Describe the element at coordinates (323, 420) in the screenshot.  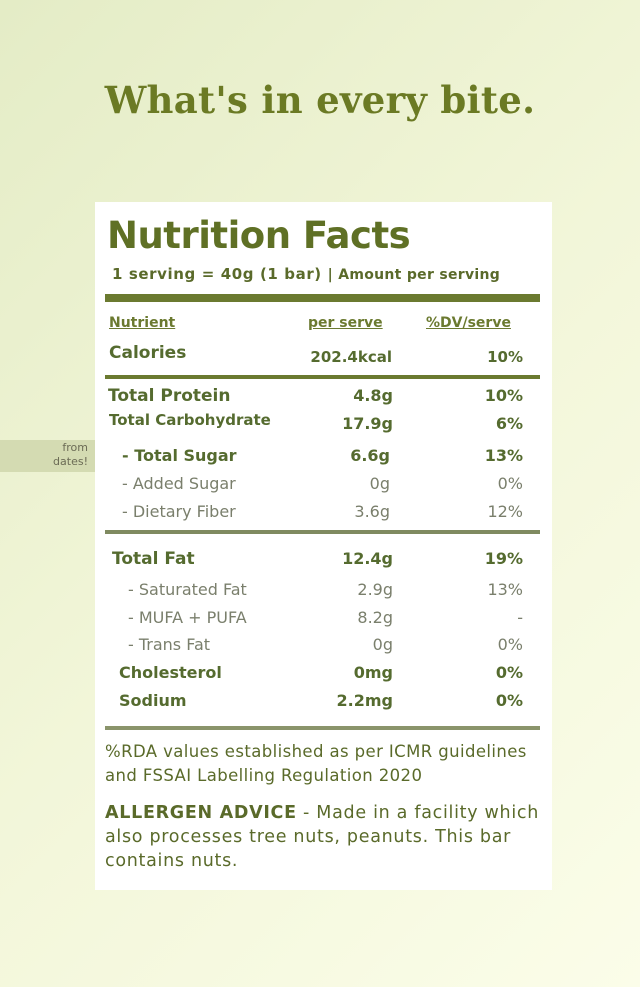
I see `row-carbohydrate: Total Carbohydrate 17.9g 6%` at that location.